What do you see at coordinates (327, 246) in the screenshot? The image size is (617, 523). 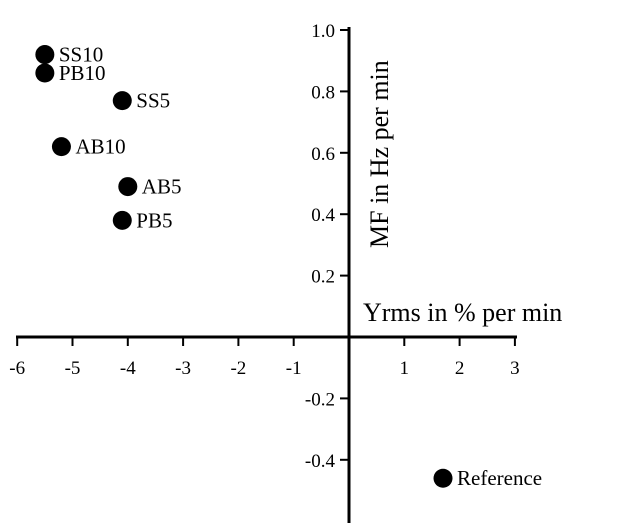 I see `y-axis-ticks: 1.0 0.8 0.6 0.4 0.2 -0.2 -0.4` at bounding box center [327, 246].